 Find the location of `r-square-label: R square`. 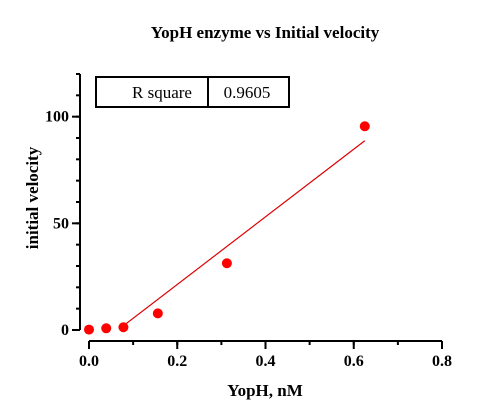

r-square-label: R square is located at coordinates (162, 92).